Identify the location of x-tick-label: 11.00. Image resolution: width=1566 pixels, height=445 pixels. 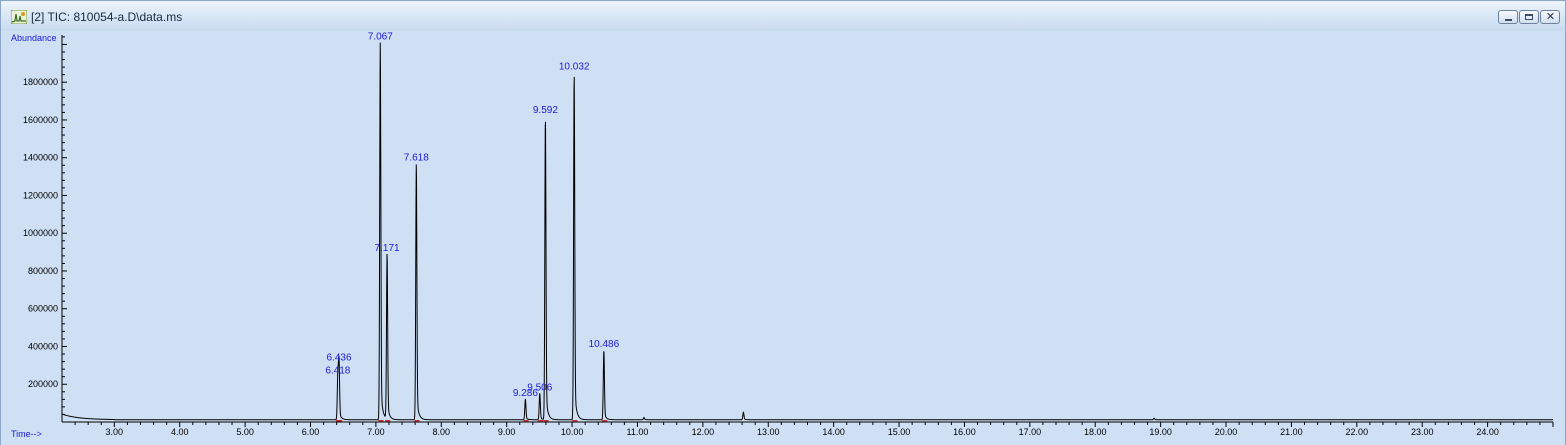
(638, 432).